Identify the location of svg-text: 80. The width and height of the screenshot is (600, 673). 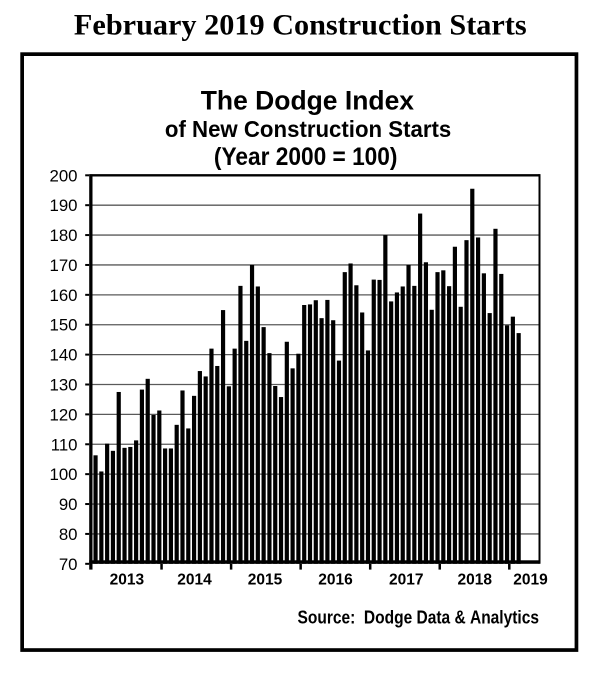
(68, 534).